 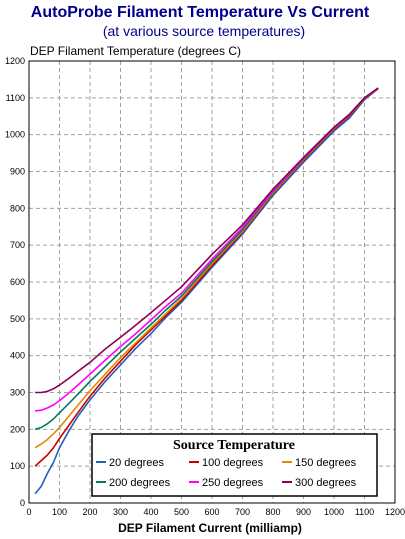 I want to click on y-tick-label: 600, so click(x=17, y=282).